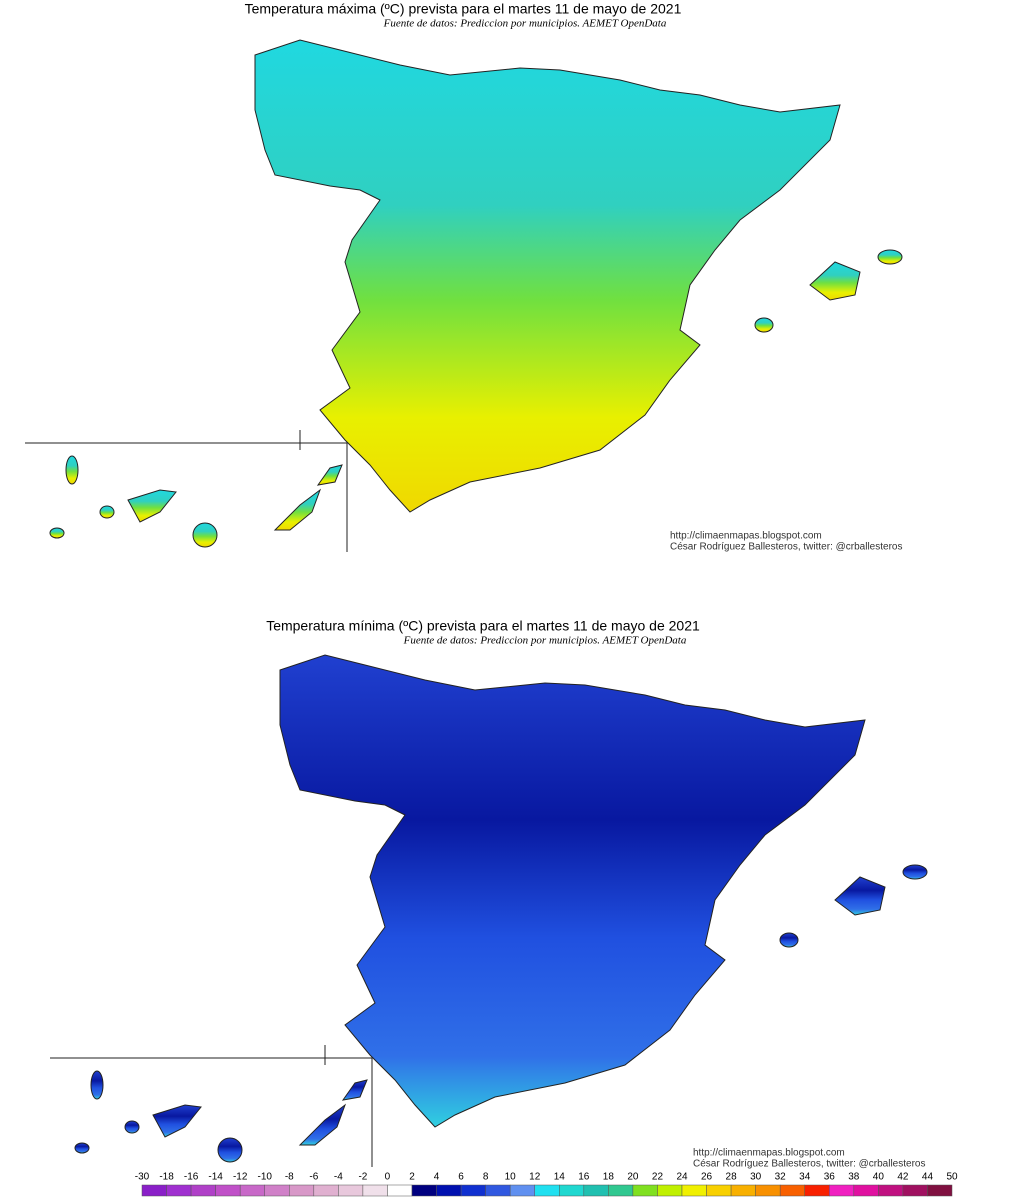 The height and width of the screenshot is (1203, 1024). What do you see at coordinates (584, 1177) in the screenshot?
I see `legend-tick-label: 16` at bounding box center [584, 1177].